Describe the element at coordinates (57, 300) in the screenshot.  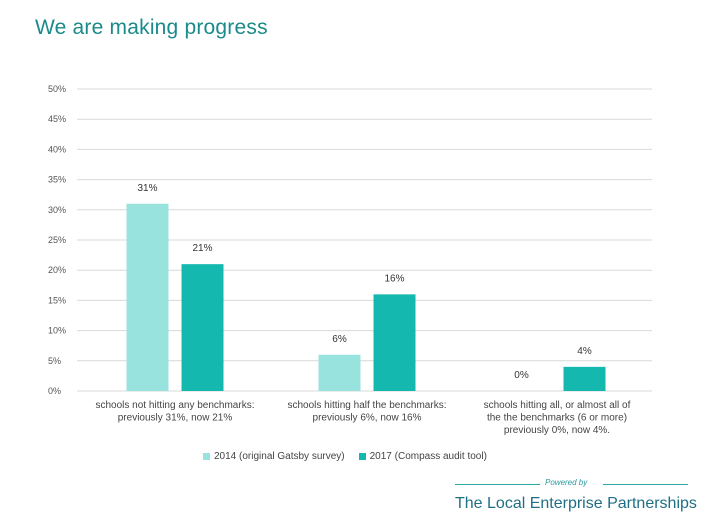
I see `y-tick-label: 15%` at that location.